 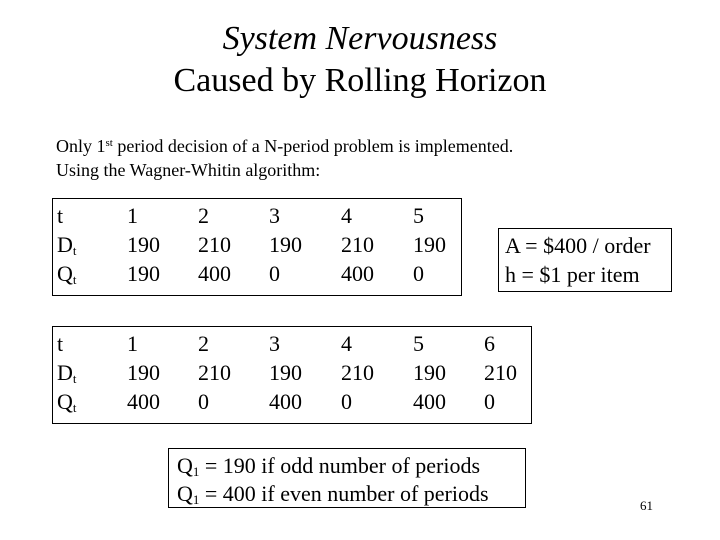 I want to click on conclusion-line1: Q1 = 190 if odd number of periods, so click(x=351, y=466).